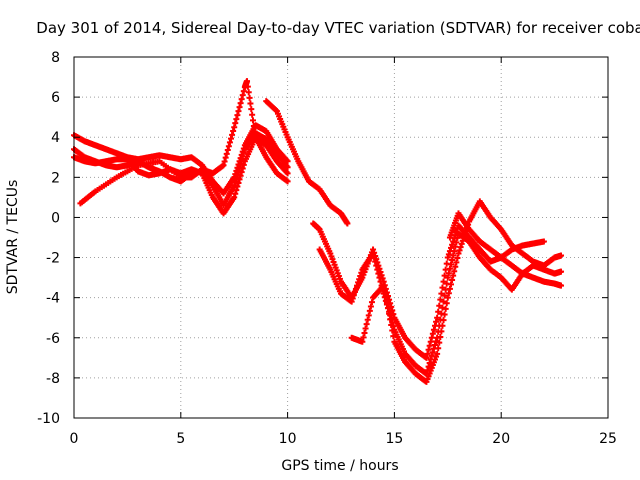 The image size is (640, 480). What do you see at coordinates (55, 218) in the screenshot?
I see `y-tick-label: 0` at bounding box center [55, 218].